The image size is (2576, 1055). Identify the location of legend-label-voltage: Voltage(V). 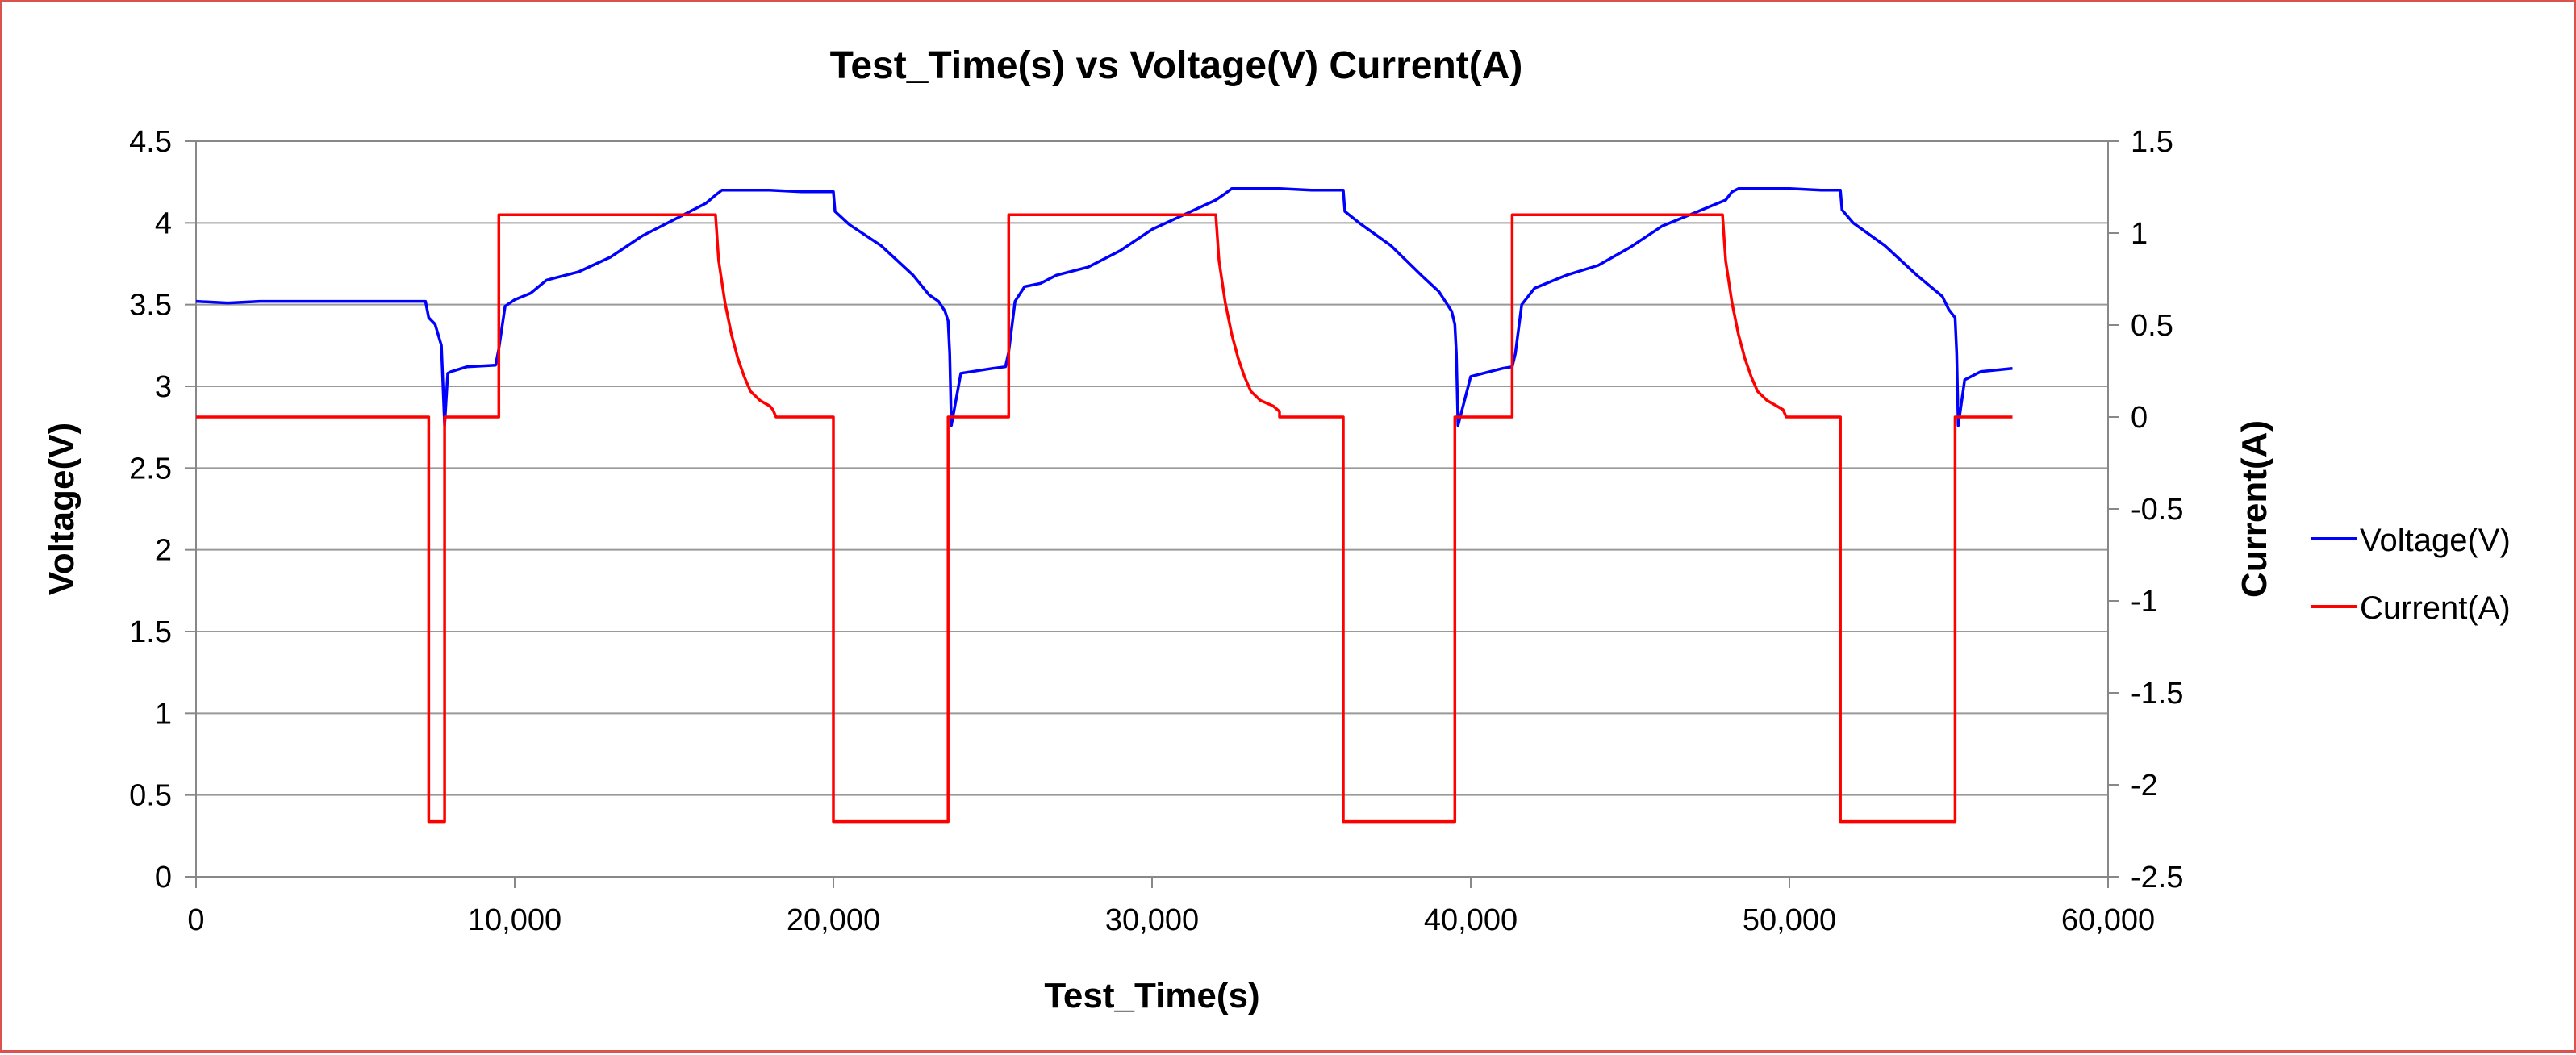
(2435, 540).